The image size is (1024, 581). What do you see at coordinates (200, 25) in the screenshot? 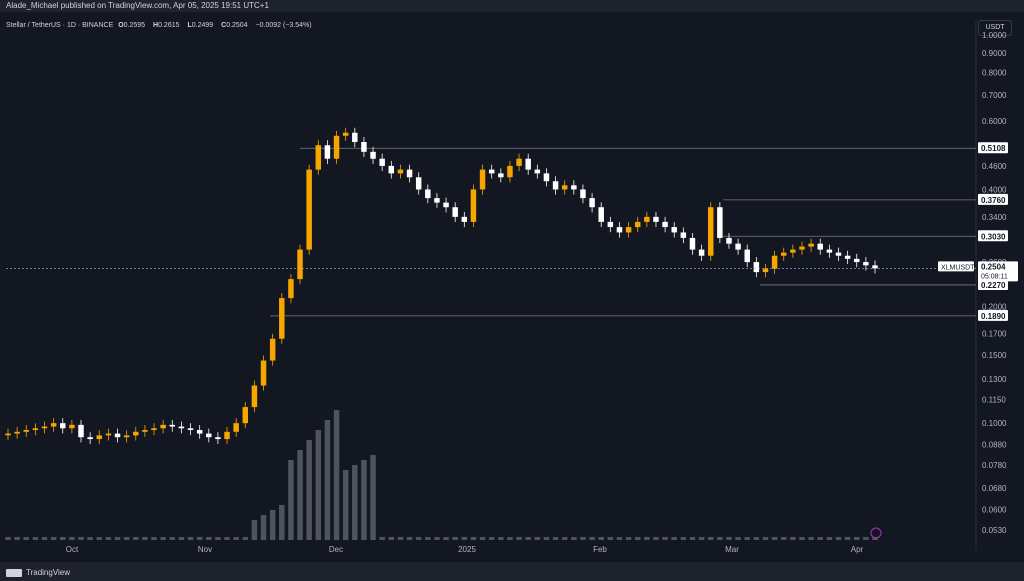
I see `ohlc-low: L0.2499` at bounding box center [200, 25].